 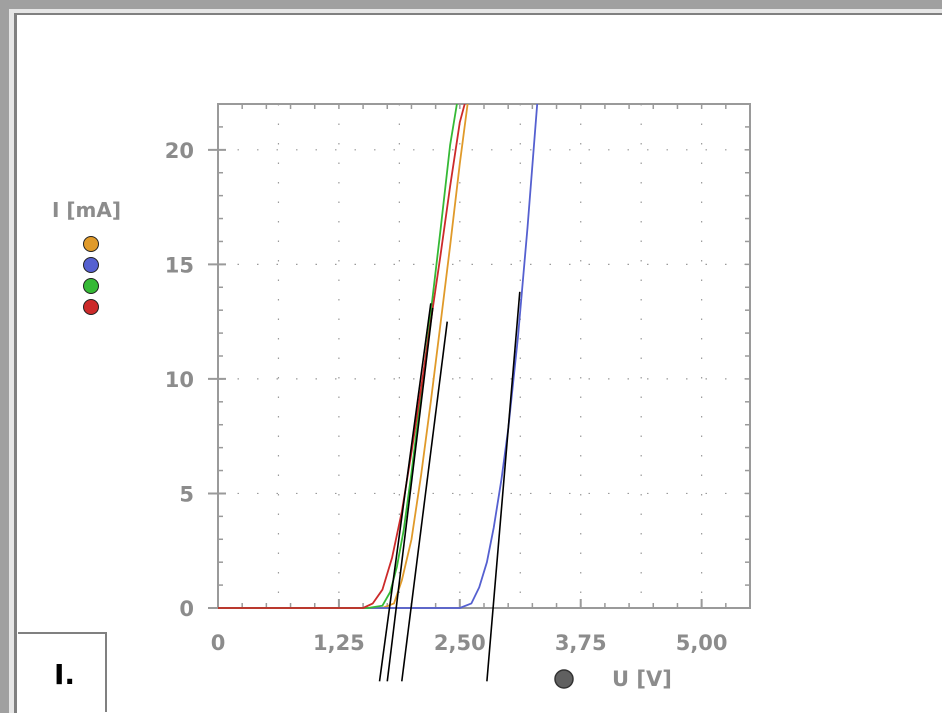 What do you see at coordinates (87, 210) in the screenshot?
I see `y-axis-title: I [mA]` at bounding box center [87, 210].